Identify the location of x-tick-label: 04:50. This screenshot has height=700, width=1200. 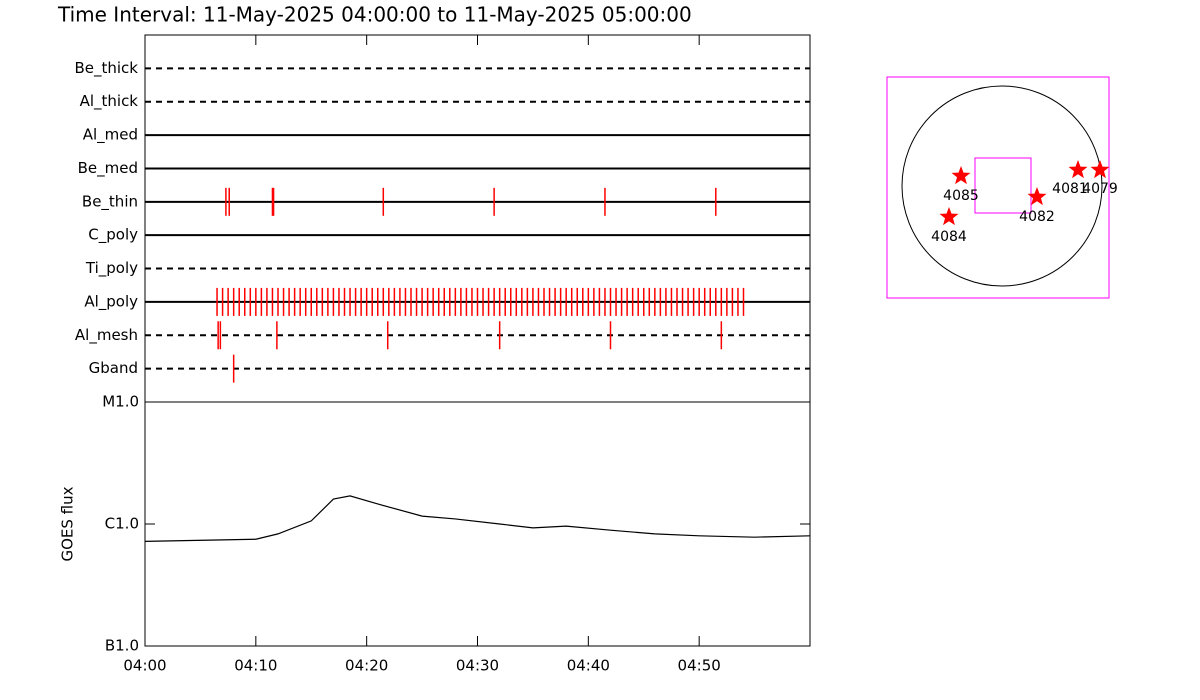
(699, 666).